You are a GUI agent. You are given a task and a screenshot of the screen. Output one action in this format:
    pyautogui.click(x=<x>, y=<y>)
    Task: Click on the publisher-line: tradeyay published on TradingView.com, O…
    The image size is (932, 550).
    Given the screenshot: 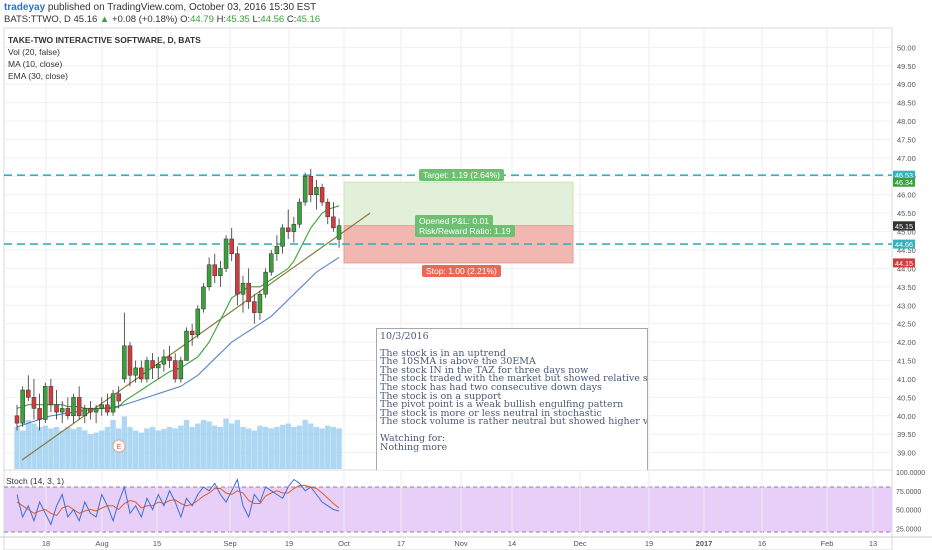 What is the action you would take?
    pyautogui.click(x=160, y=7)
    